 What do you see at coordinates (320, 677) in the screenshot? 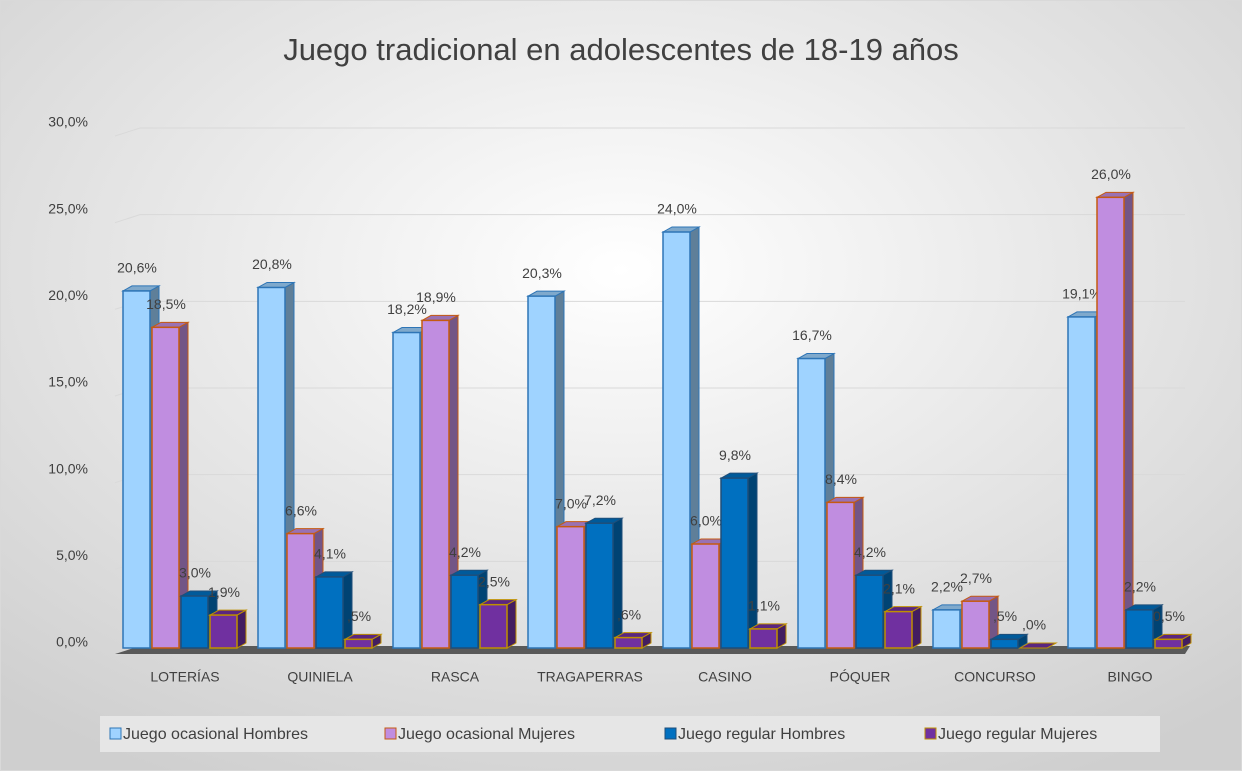
I see `x-tick-label: QUINIELA` at bounding box center [320, 677].